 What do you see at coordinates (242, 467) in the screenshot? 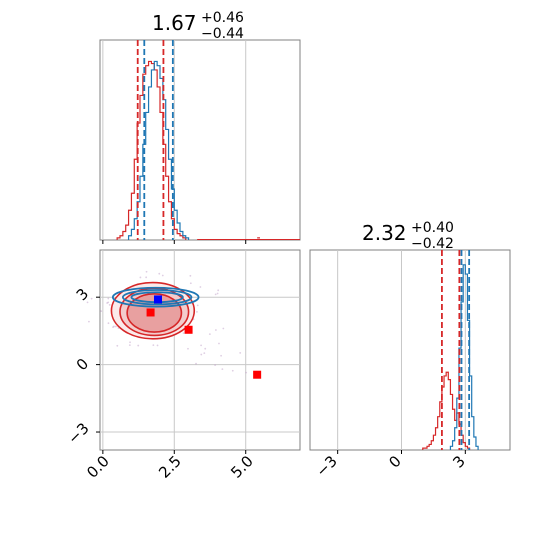
I see `x-tick-label-5.0: 5.0` at bounding box center [242, 467].